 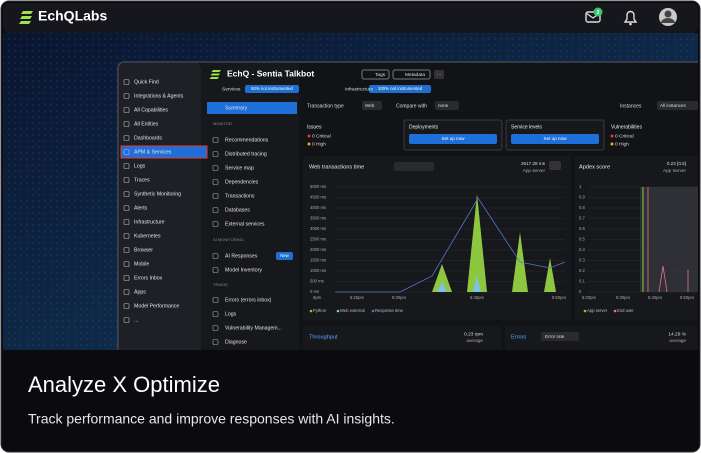 I want to click on services-status: 50% not instrumented, so click(x=272, y=88).